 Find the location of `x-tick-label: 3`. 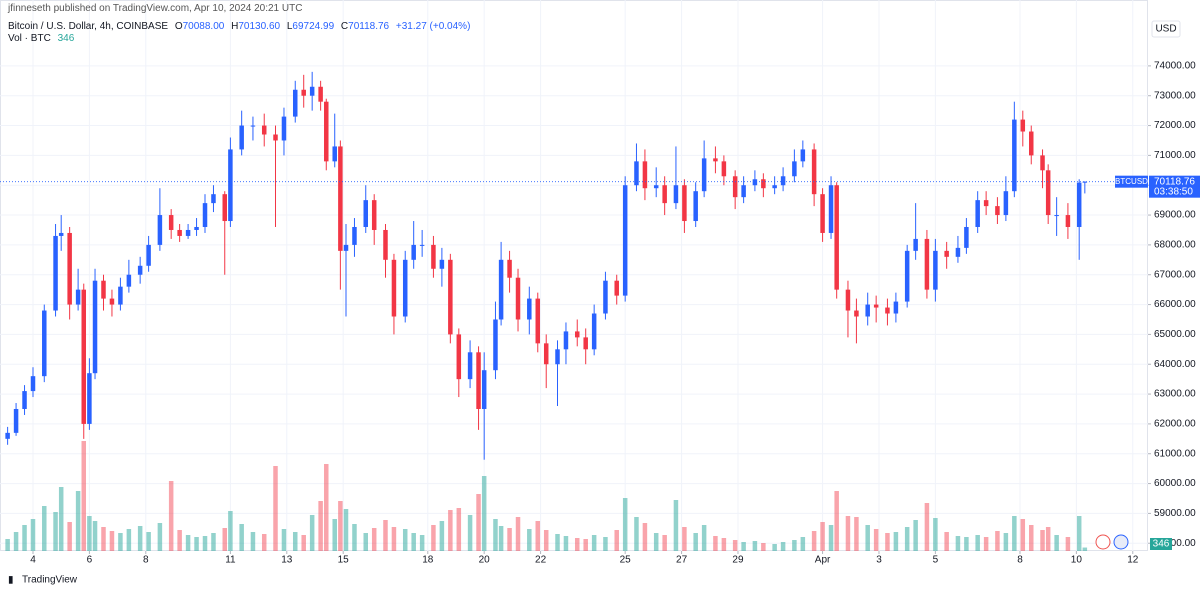

x-tick-label: 3 is located at coordinates (879, 560).